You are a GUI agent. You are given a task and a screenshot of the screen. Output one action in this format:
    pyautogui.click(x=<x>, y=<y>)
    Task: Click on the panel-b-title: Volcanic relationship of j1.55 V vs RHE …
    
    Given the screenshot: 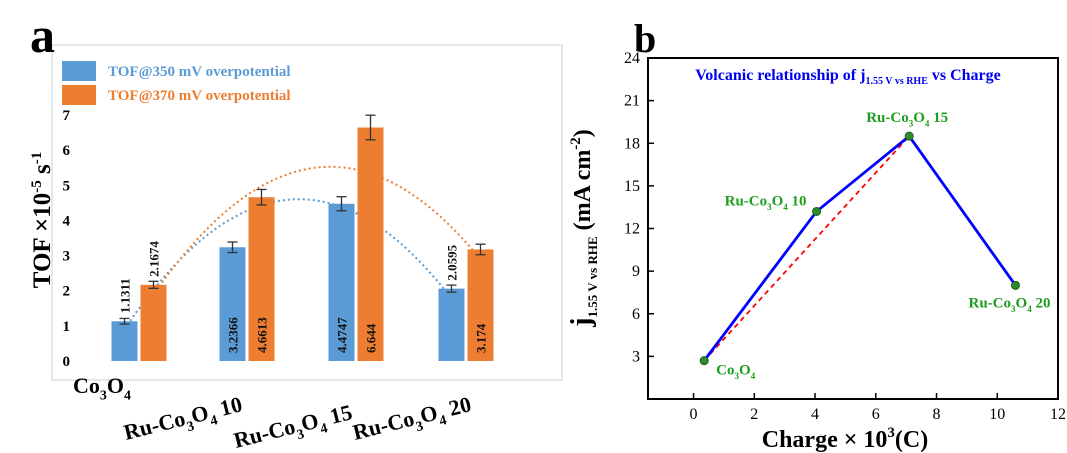 What is the action you would take?
    pyautogui.click(x=848, y=77)
    